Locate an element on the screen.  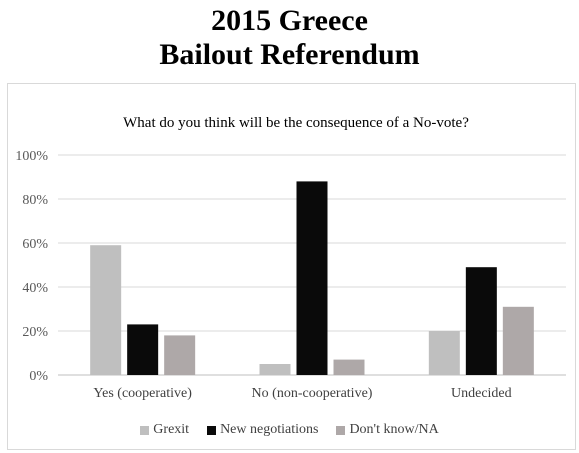
y-tick-label: 40% is located at coordinates (35, 288).